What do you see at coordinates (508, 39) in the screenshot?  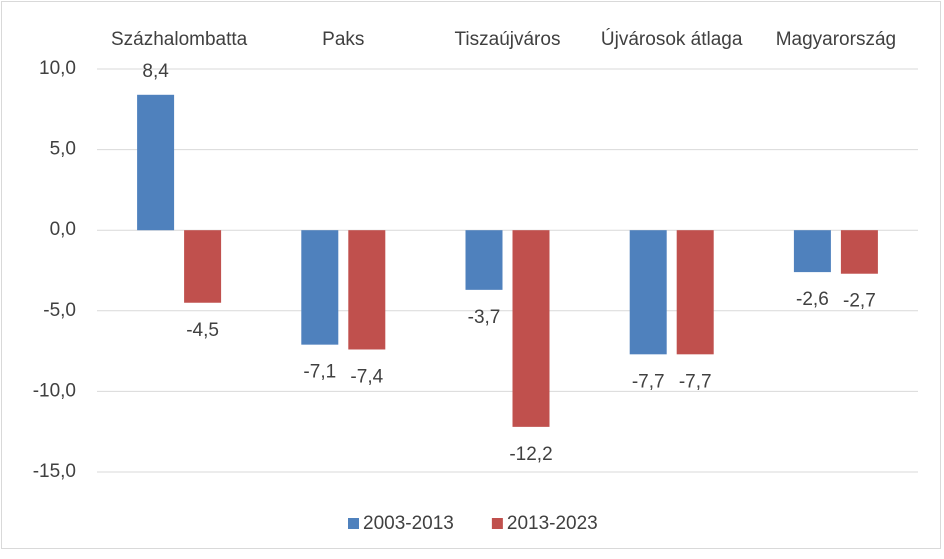 I see `category-label: Tiszaújváros` at bounding box center [508, 39].